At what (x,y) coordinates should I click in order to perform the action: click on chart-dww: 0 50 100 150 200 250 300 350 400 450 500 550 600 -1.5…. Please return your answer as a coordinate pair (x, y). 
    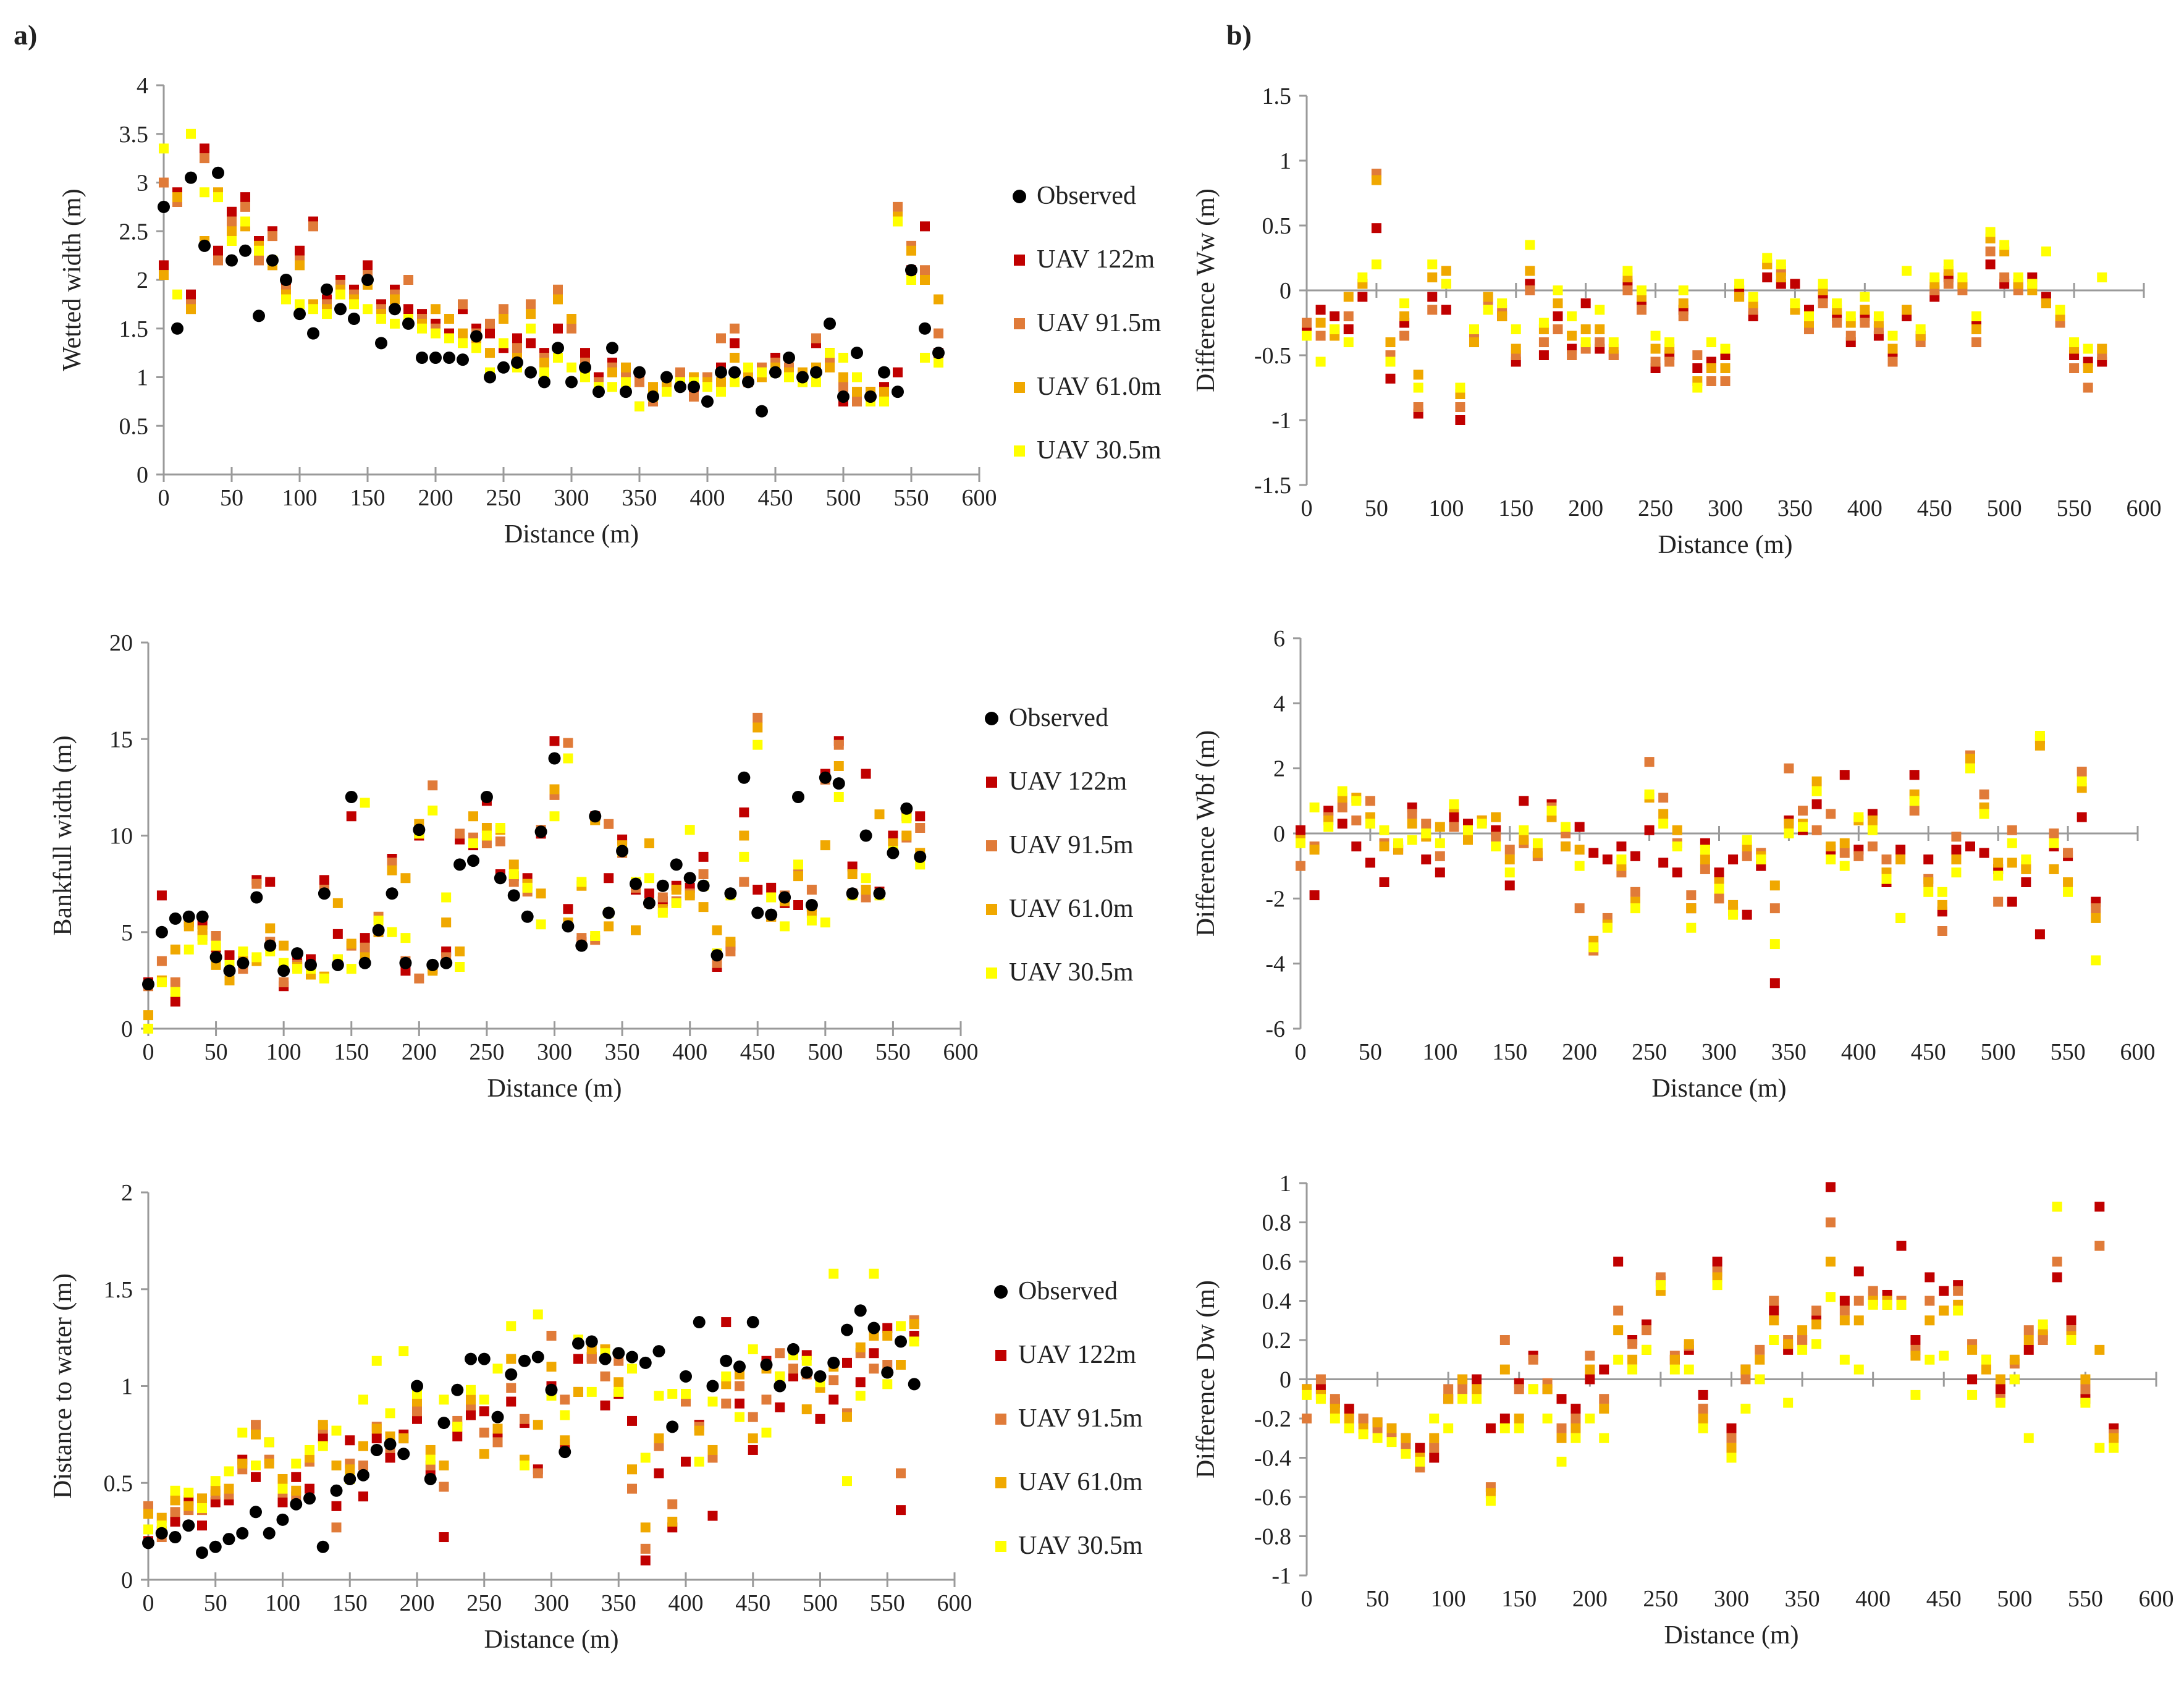
    Looking at the image, I should click on (1677, 321).